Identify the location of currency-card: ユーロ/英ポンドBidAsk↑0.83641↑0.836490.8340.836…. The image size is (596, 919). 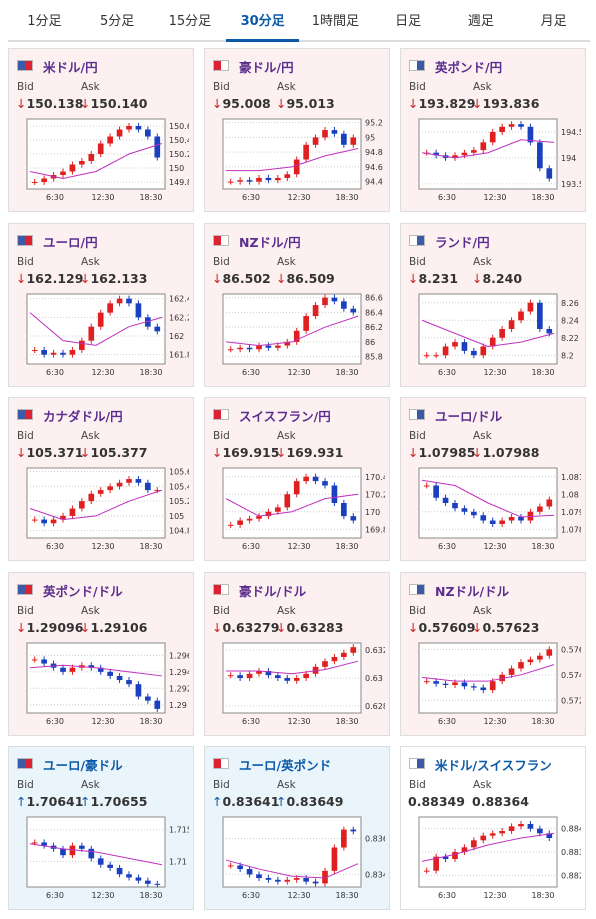
(297, 828).